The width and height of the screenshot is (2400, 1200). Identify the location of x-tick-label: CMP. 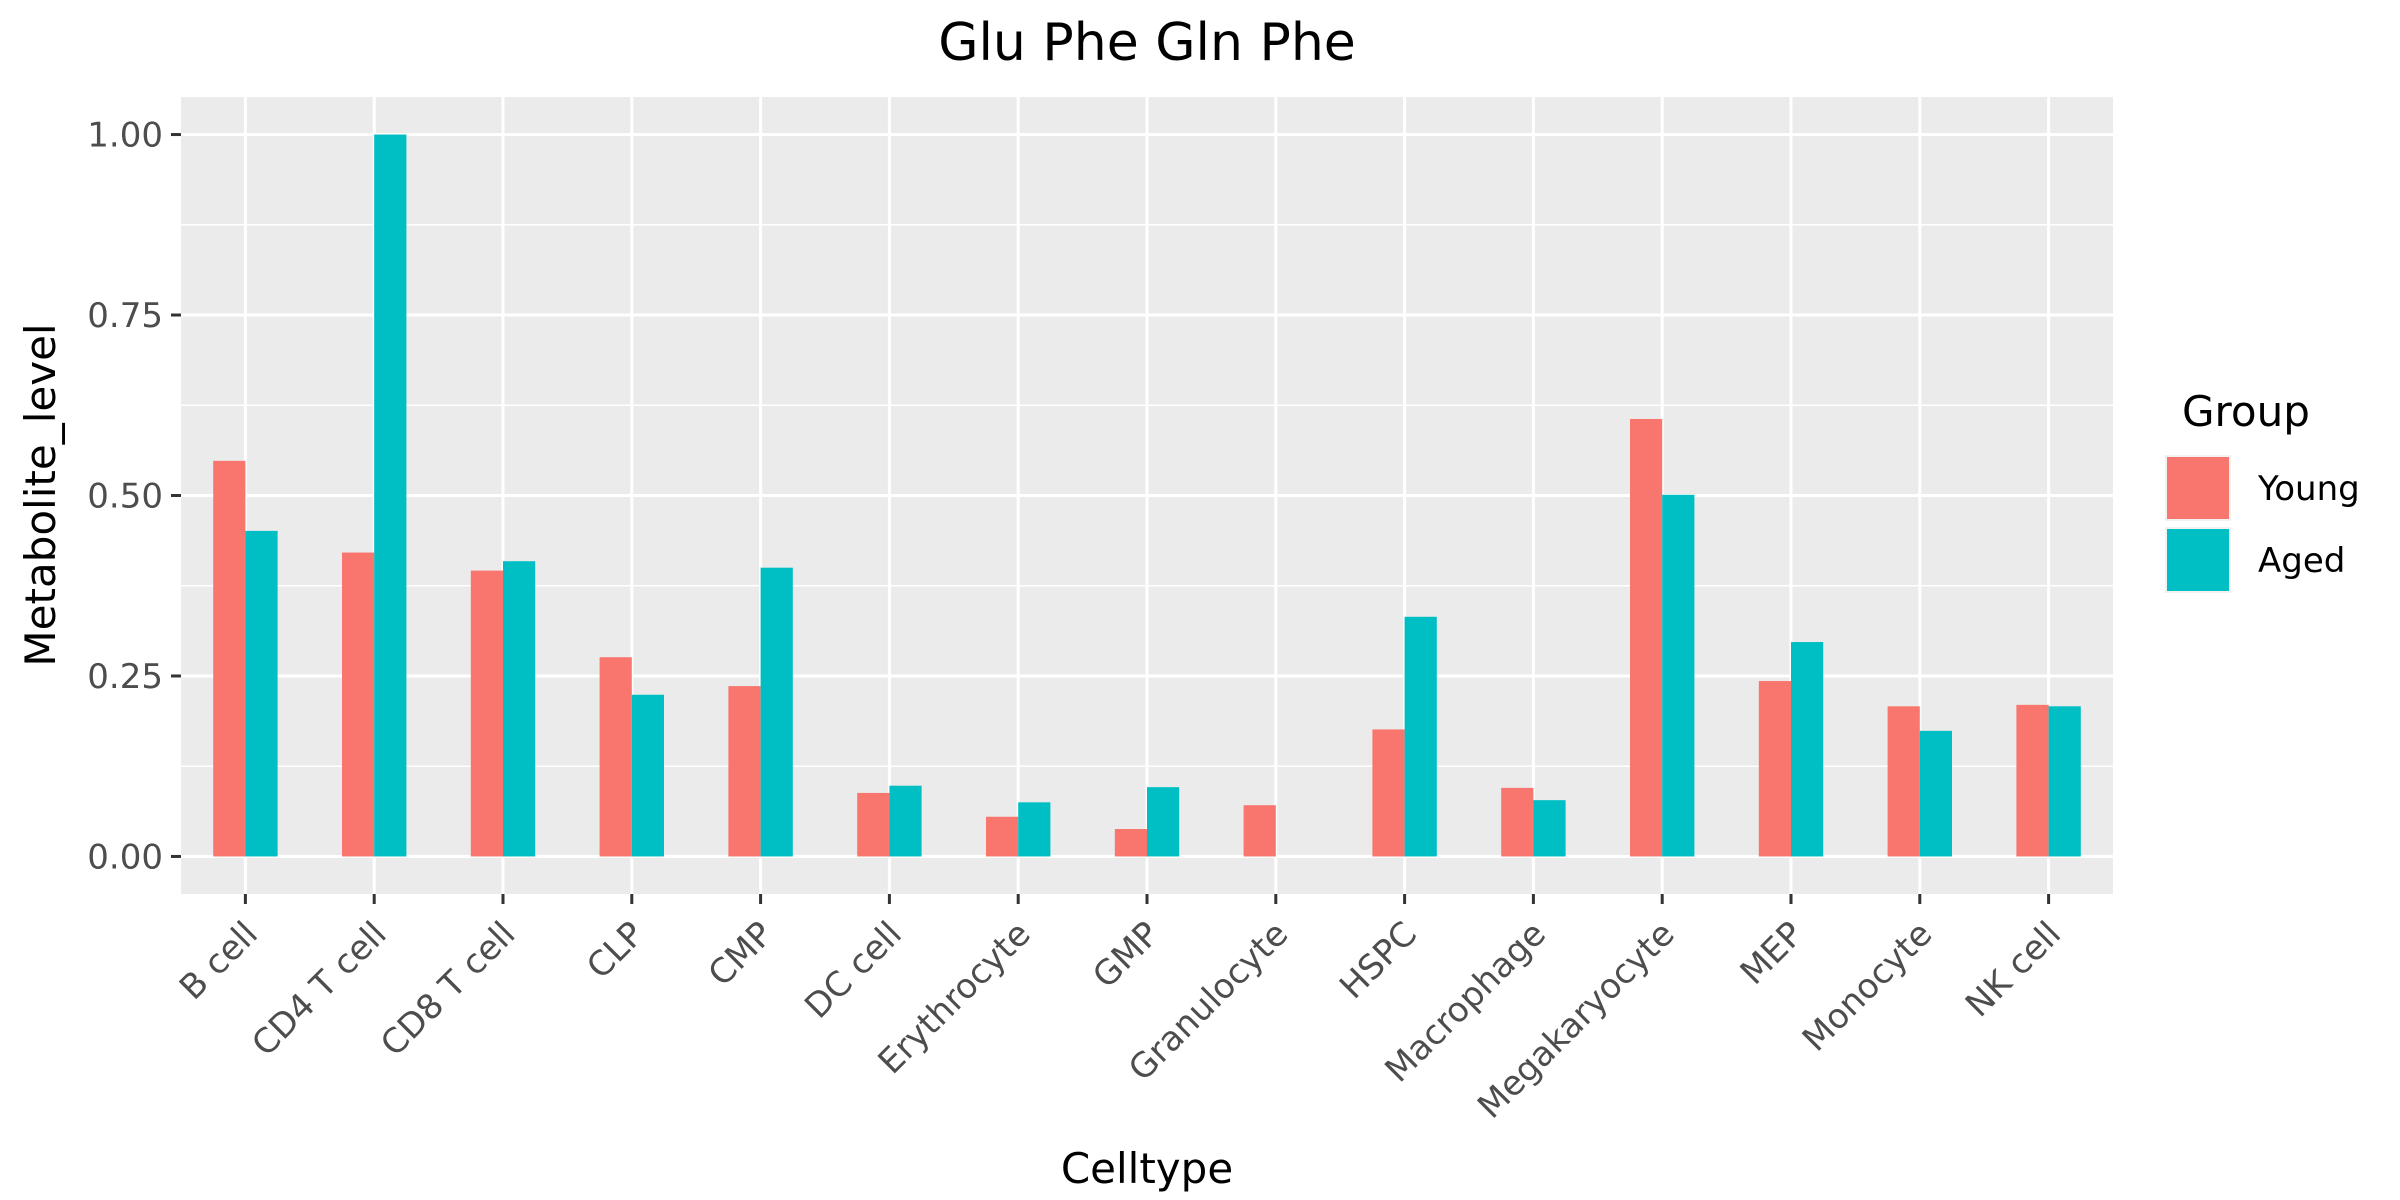
(741, 954).